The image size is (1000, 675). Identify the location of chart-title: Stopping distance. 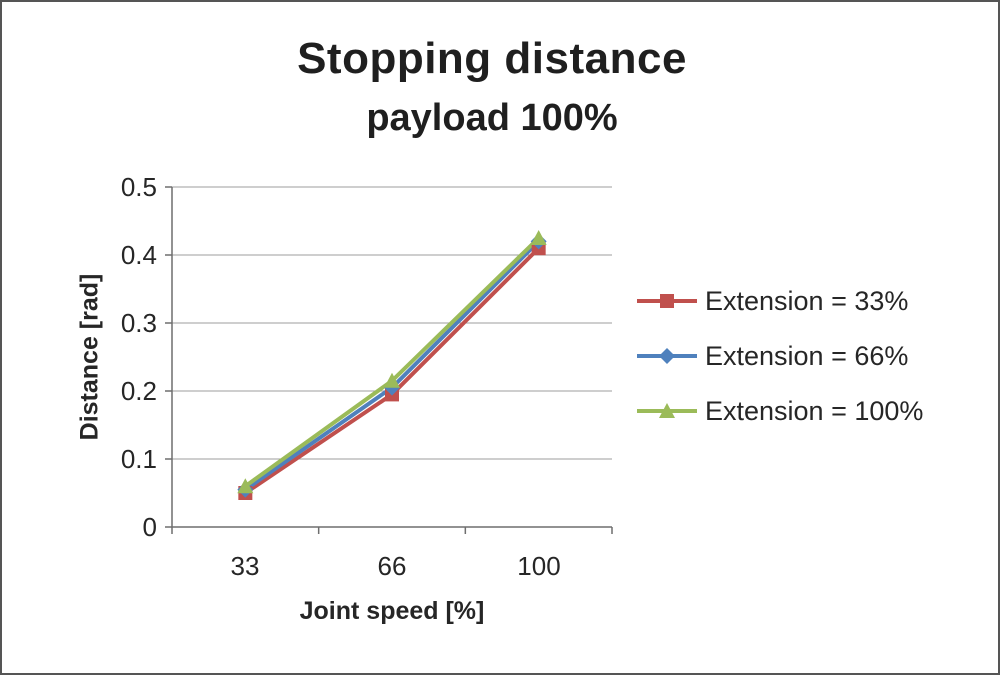
(492, 58).